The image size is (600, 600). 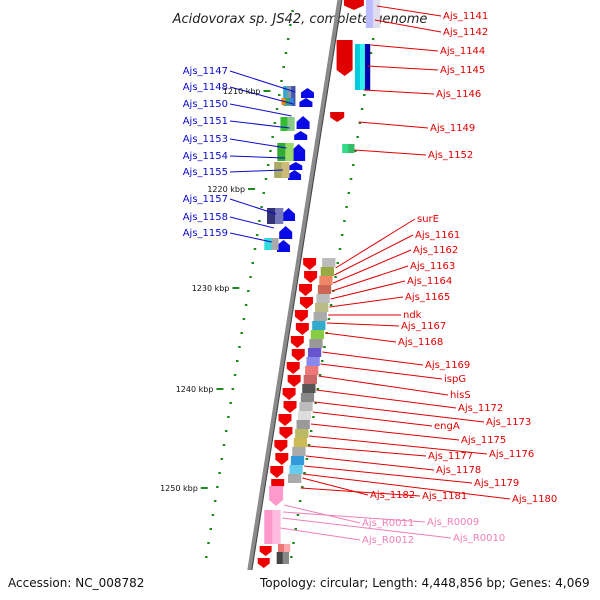 What do you see at coordinates (453, 522) in the screenshot?
I see `gene-label: Ajs_R0009` at bounding box center [453, 522].